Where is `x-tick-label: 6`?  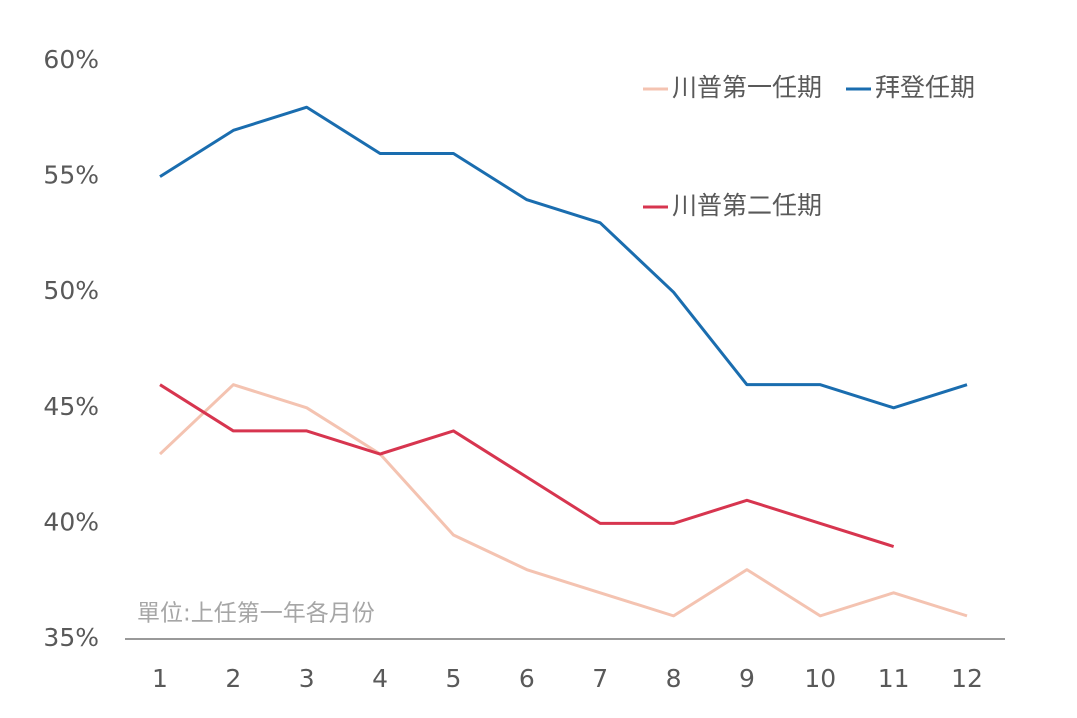
x-tick-label: 6 is located at coordinates (527, 678).